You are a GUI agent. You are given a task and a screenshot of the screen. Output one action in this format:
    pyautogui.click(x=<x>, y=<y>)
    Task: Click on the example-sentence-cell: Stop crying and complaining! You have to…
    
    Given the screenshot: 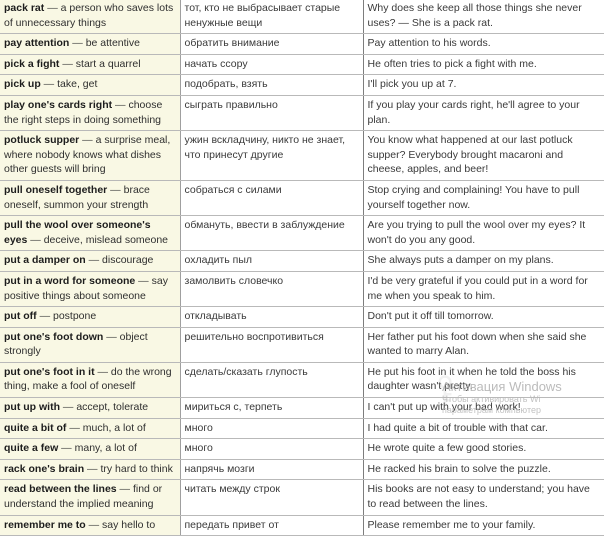 What is the action you would take?
    pyautogui.click(x=483, y=198)
    